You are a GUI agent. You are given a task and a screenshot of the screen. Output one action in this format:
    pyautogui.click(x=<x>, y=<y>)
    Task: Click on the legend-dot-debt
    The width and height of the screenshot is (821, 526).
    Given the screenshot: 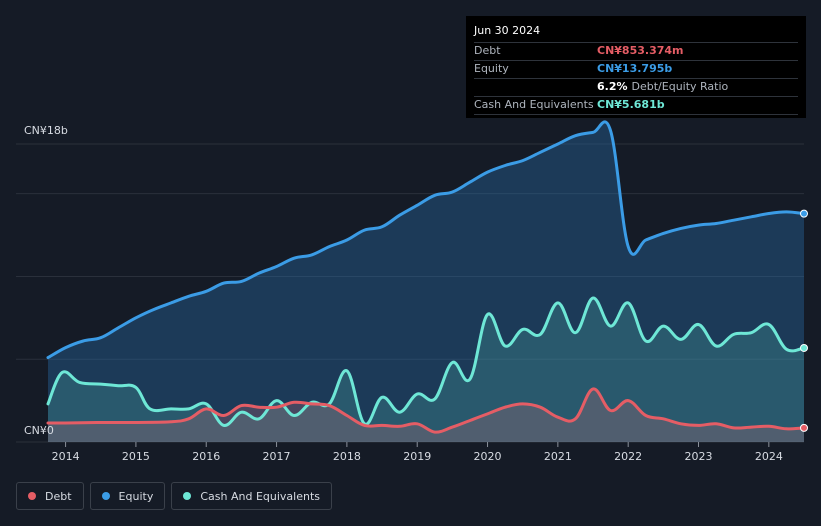 What is the action you would take?
    pyautogui.click(x=32, y=496)
    